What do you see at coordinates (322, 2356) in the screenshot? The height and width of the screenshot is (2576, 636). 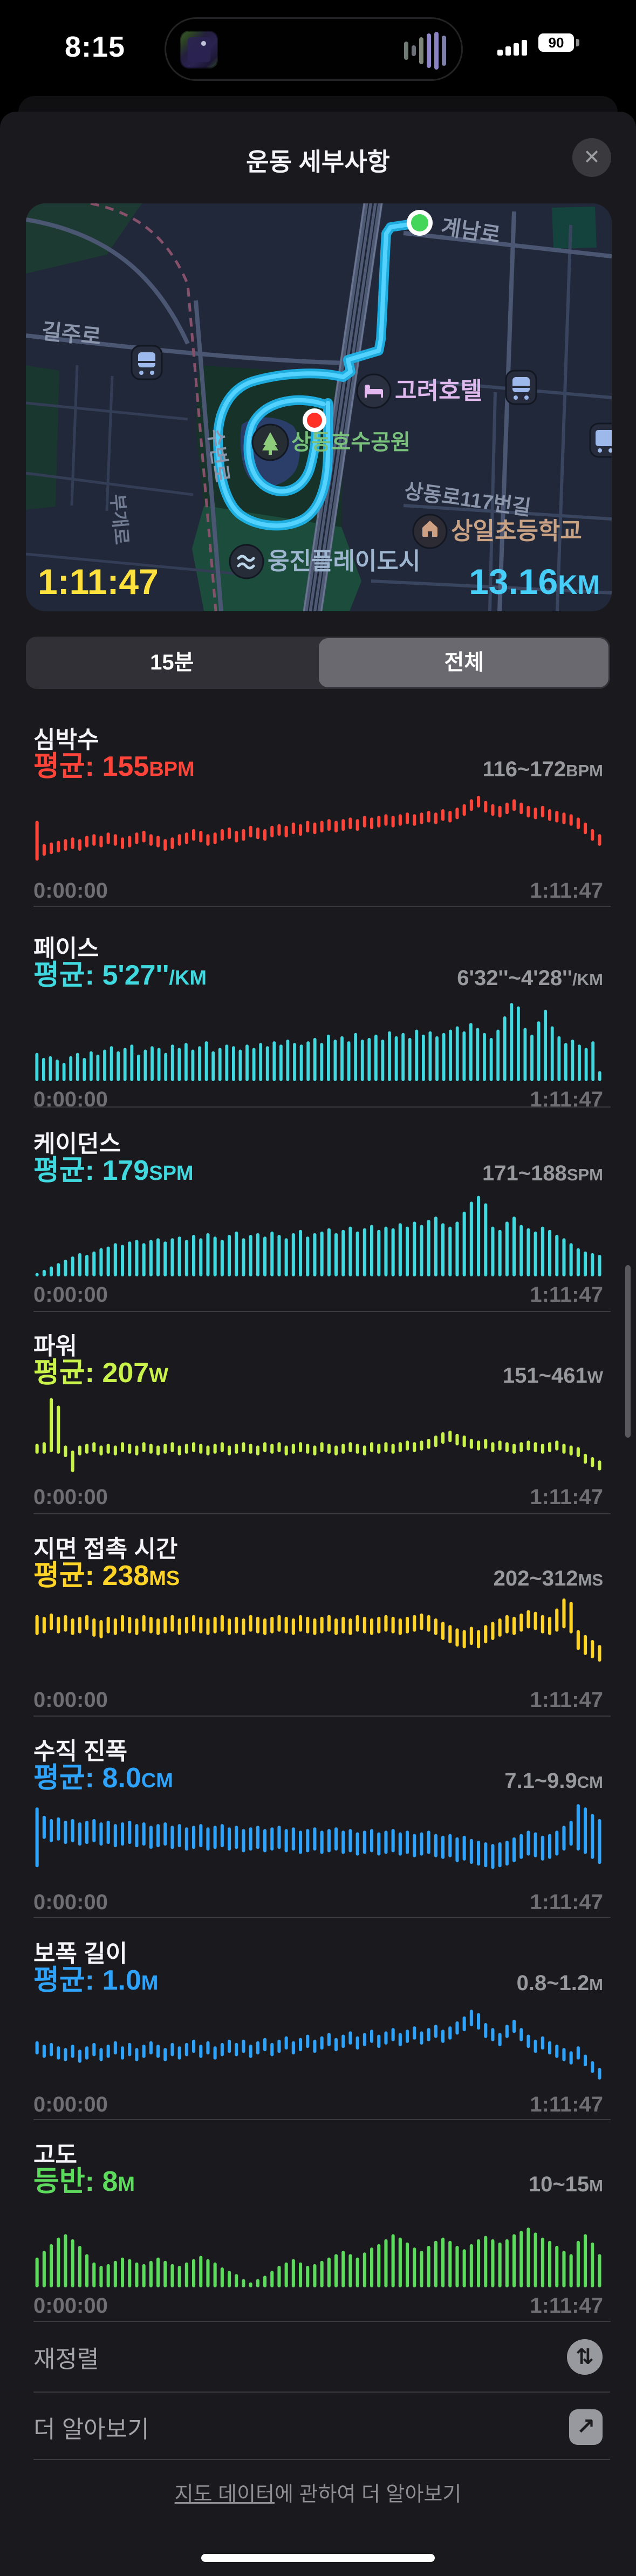 I see `reorder-row: 재정렬 ⇅` at bounding box center [322, 2356].